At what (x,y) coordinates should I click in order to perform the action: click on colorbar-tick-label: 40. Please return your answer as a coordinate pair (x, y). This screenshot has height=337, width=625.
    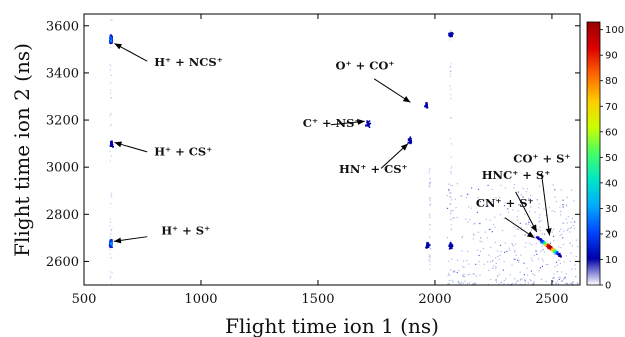
    Looking at the image, I should click on (611, 183).